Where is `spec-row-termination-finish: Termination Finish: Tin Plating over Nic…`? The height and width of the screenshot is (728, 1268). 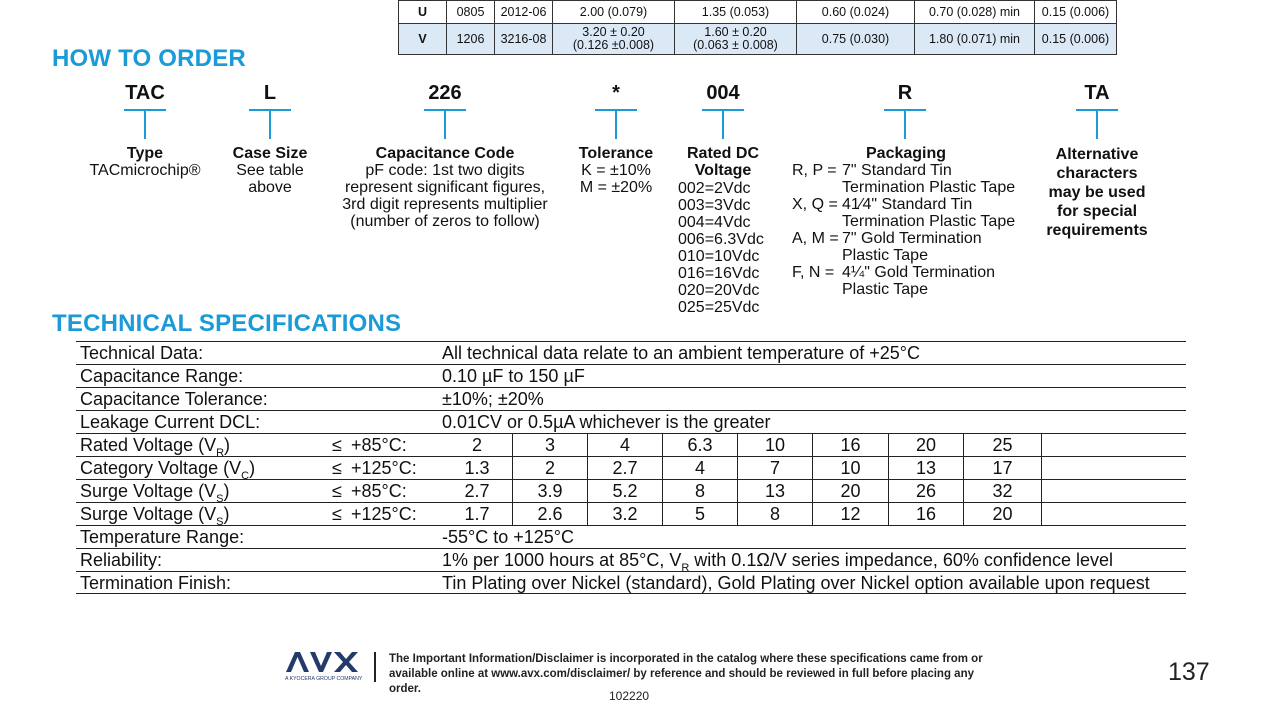
spec-row-termination-finish: Termination Finish: Tin Plating over Nic… is located at coordinates (631, 582).